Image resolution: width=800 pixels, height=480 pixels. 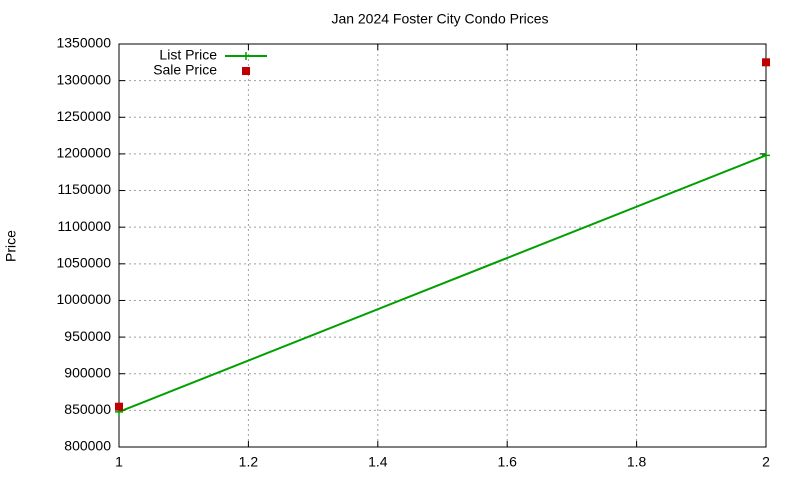 I want to click on y-tick-label: 900000, so click(x=87, y=372).